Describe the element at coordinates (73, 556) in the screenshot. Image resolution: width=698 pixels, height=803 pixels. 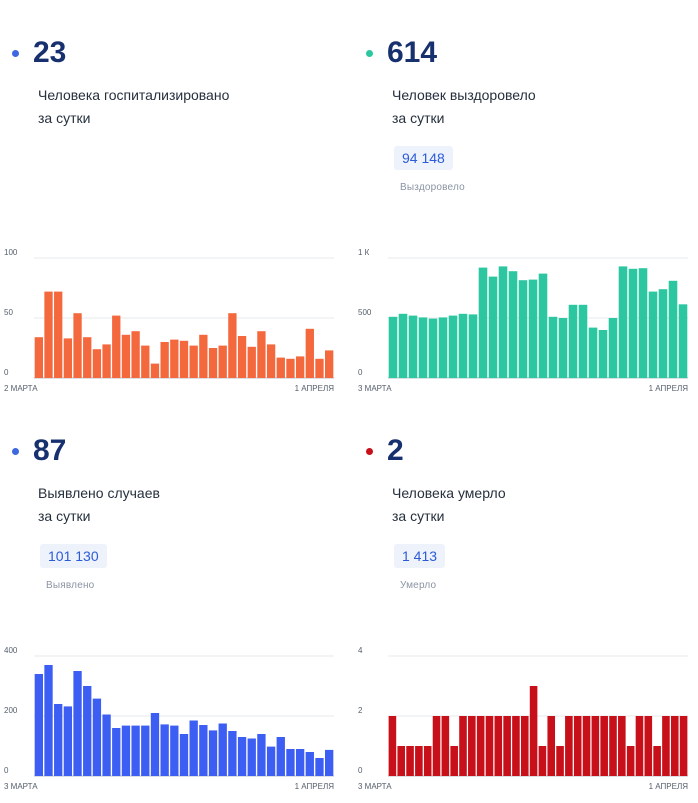
I see `total-count-badge: 101 130` at that location.